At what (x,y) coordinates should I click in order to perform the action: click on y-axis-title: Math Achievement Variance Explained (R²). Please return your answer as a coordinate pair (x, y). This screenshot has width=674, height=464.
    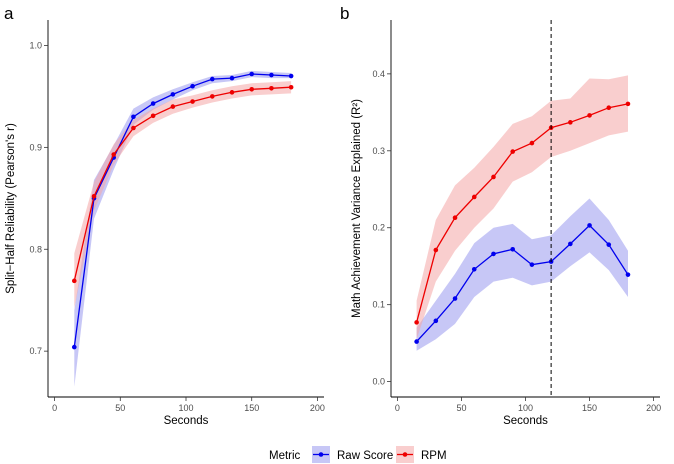
    Looking at the image, I should click on (357, 208).